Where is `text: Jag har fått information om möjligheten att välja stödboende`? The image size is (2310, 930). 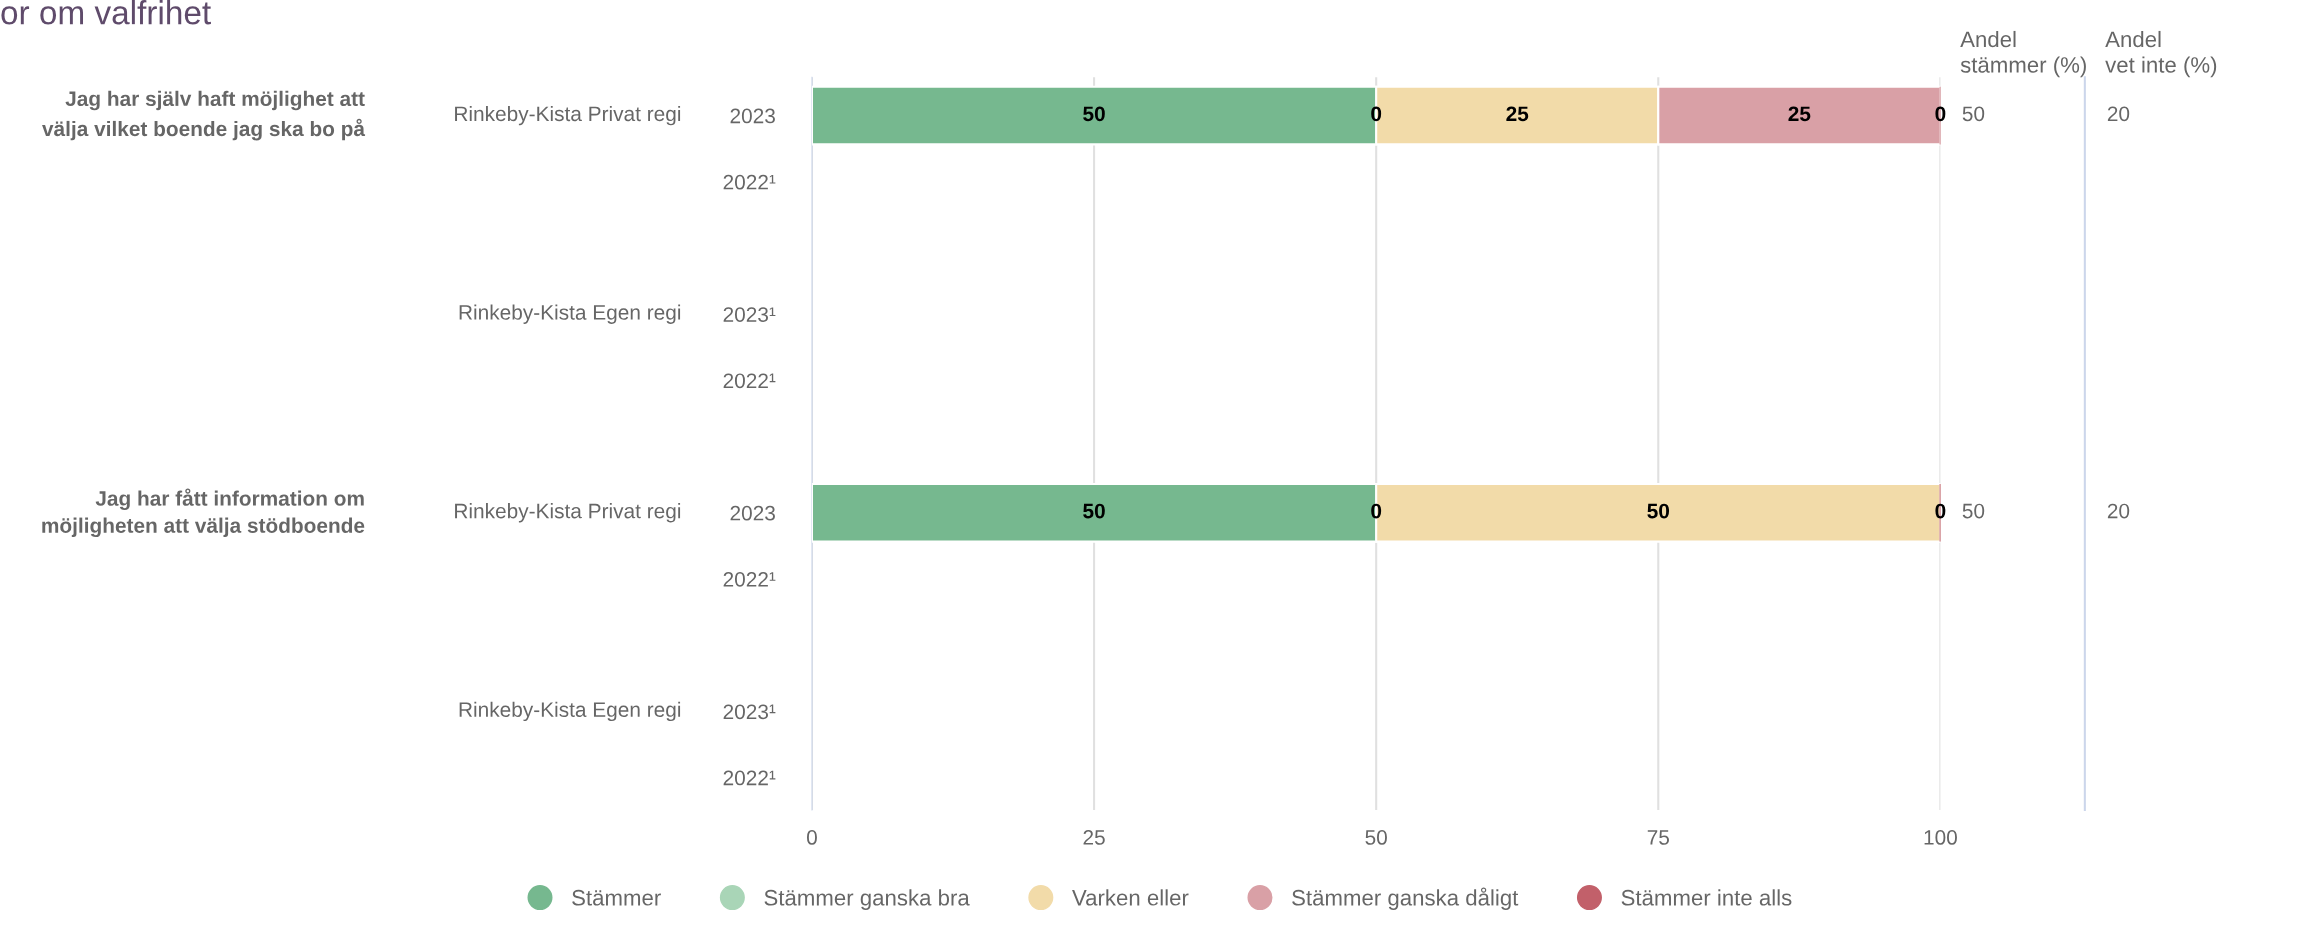 text: Jag har fått information om möjligheten att välja stödboende is located at coordinates (203, 513).